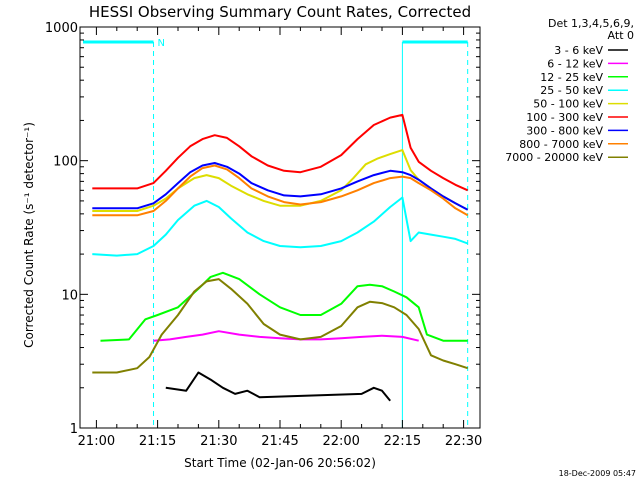 The width and height of the screenshot is (640, 480). I want to click on x-tick-label: 21:00, so click(96, 441).